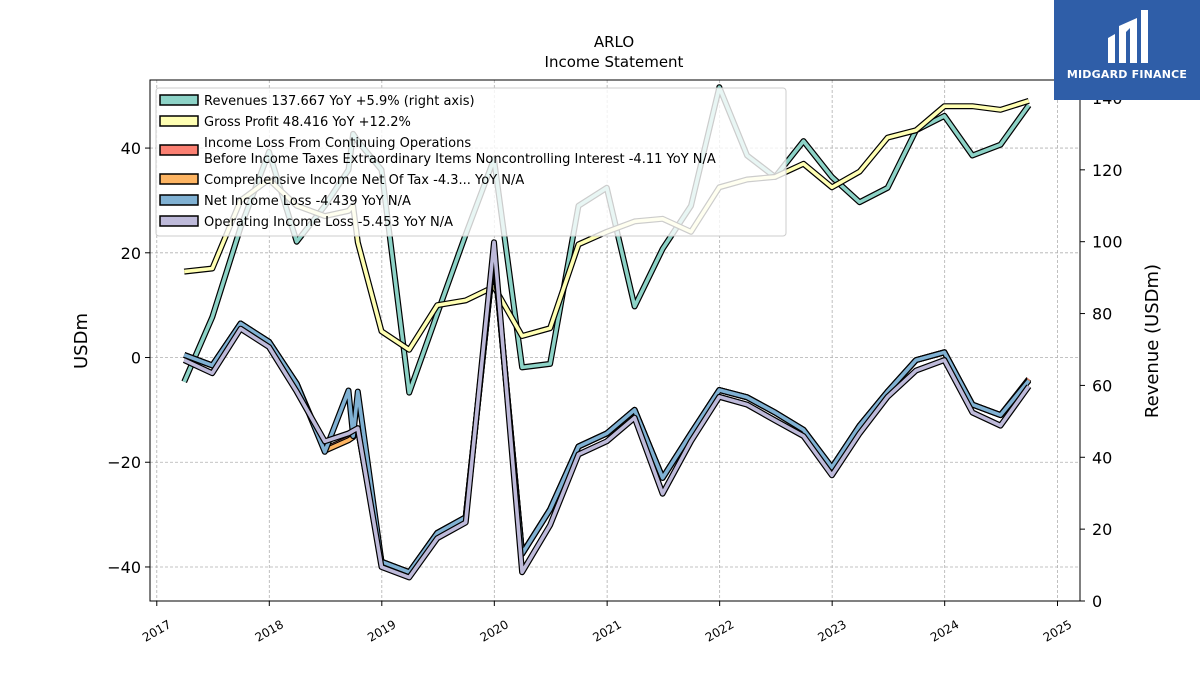  What do you see at coordinates (124, 462) in the screenshot?
I see `left-tick-label: −20` at bounding box center [124, 462].